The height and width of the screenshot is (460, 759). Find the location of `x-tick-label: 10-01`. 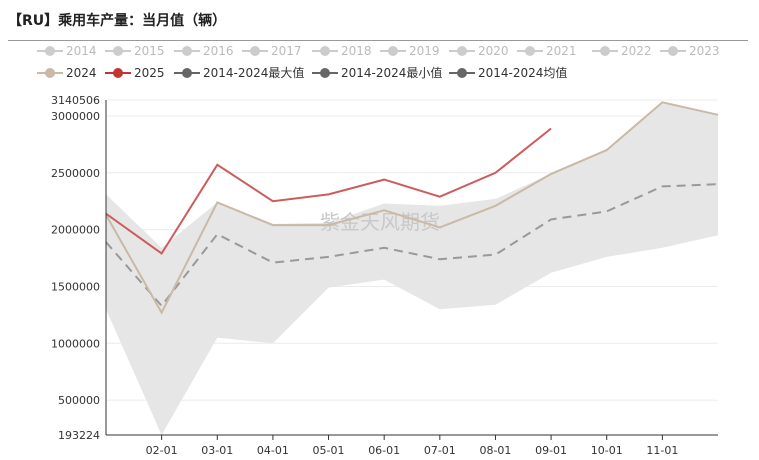

x-tick-label: 10-01 is located at coordinates (607, 450).